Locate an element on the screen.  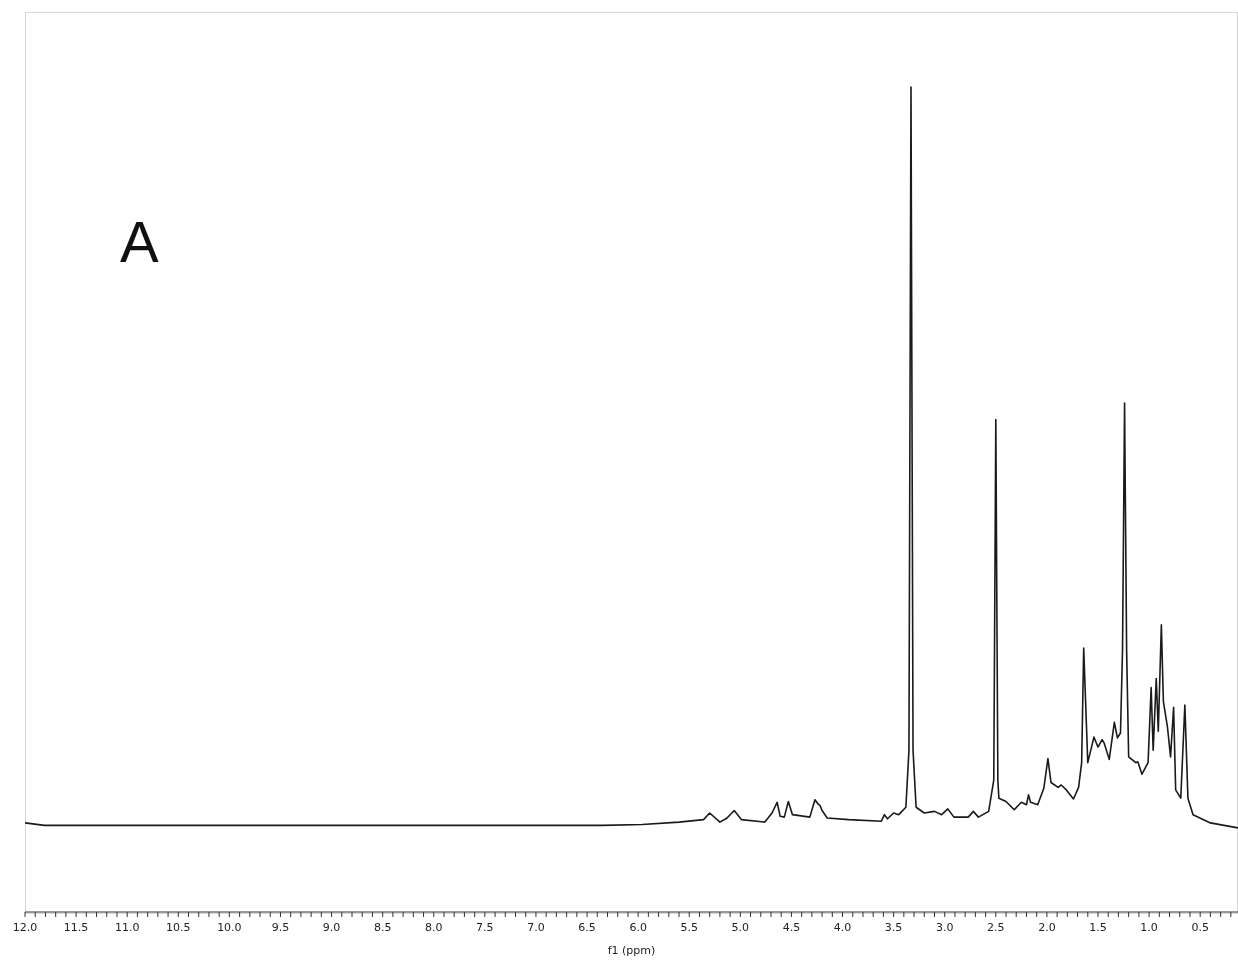
x-tick-label: 12.0 is located at coordinates (25, 927).